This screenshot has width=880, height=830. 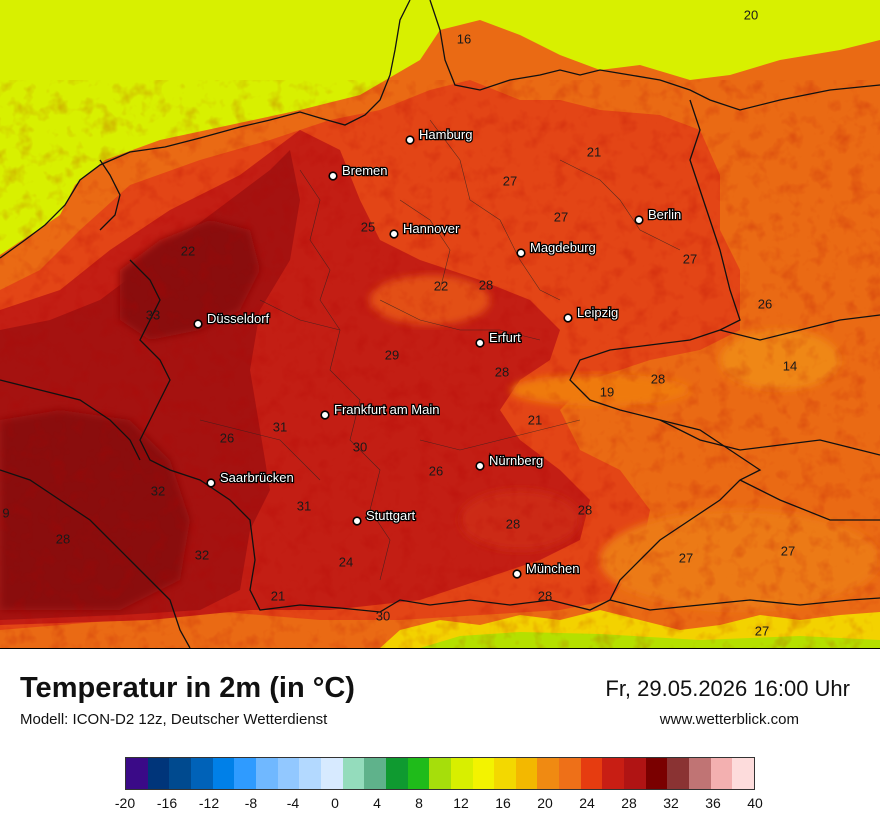 What do you see at coordinates (713, 803) in the screenshot?
I see `legend-tick-label: 36` at bounding box center [713, 803].